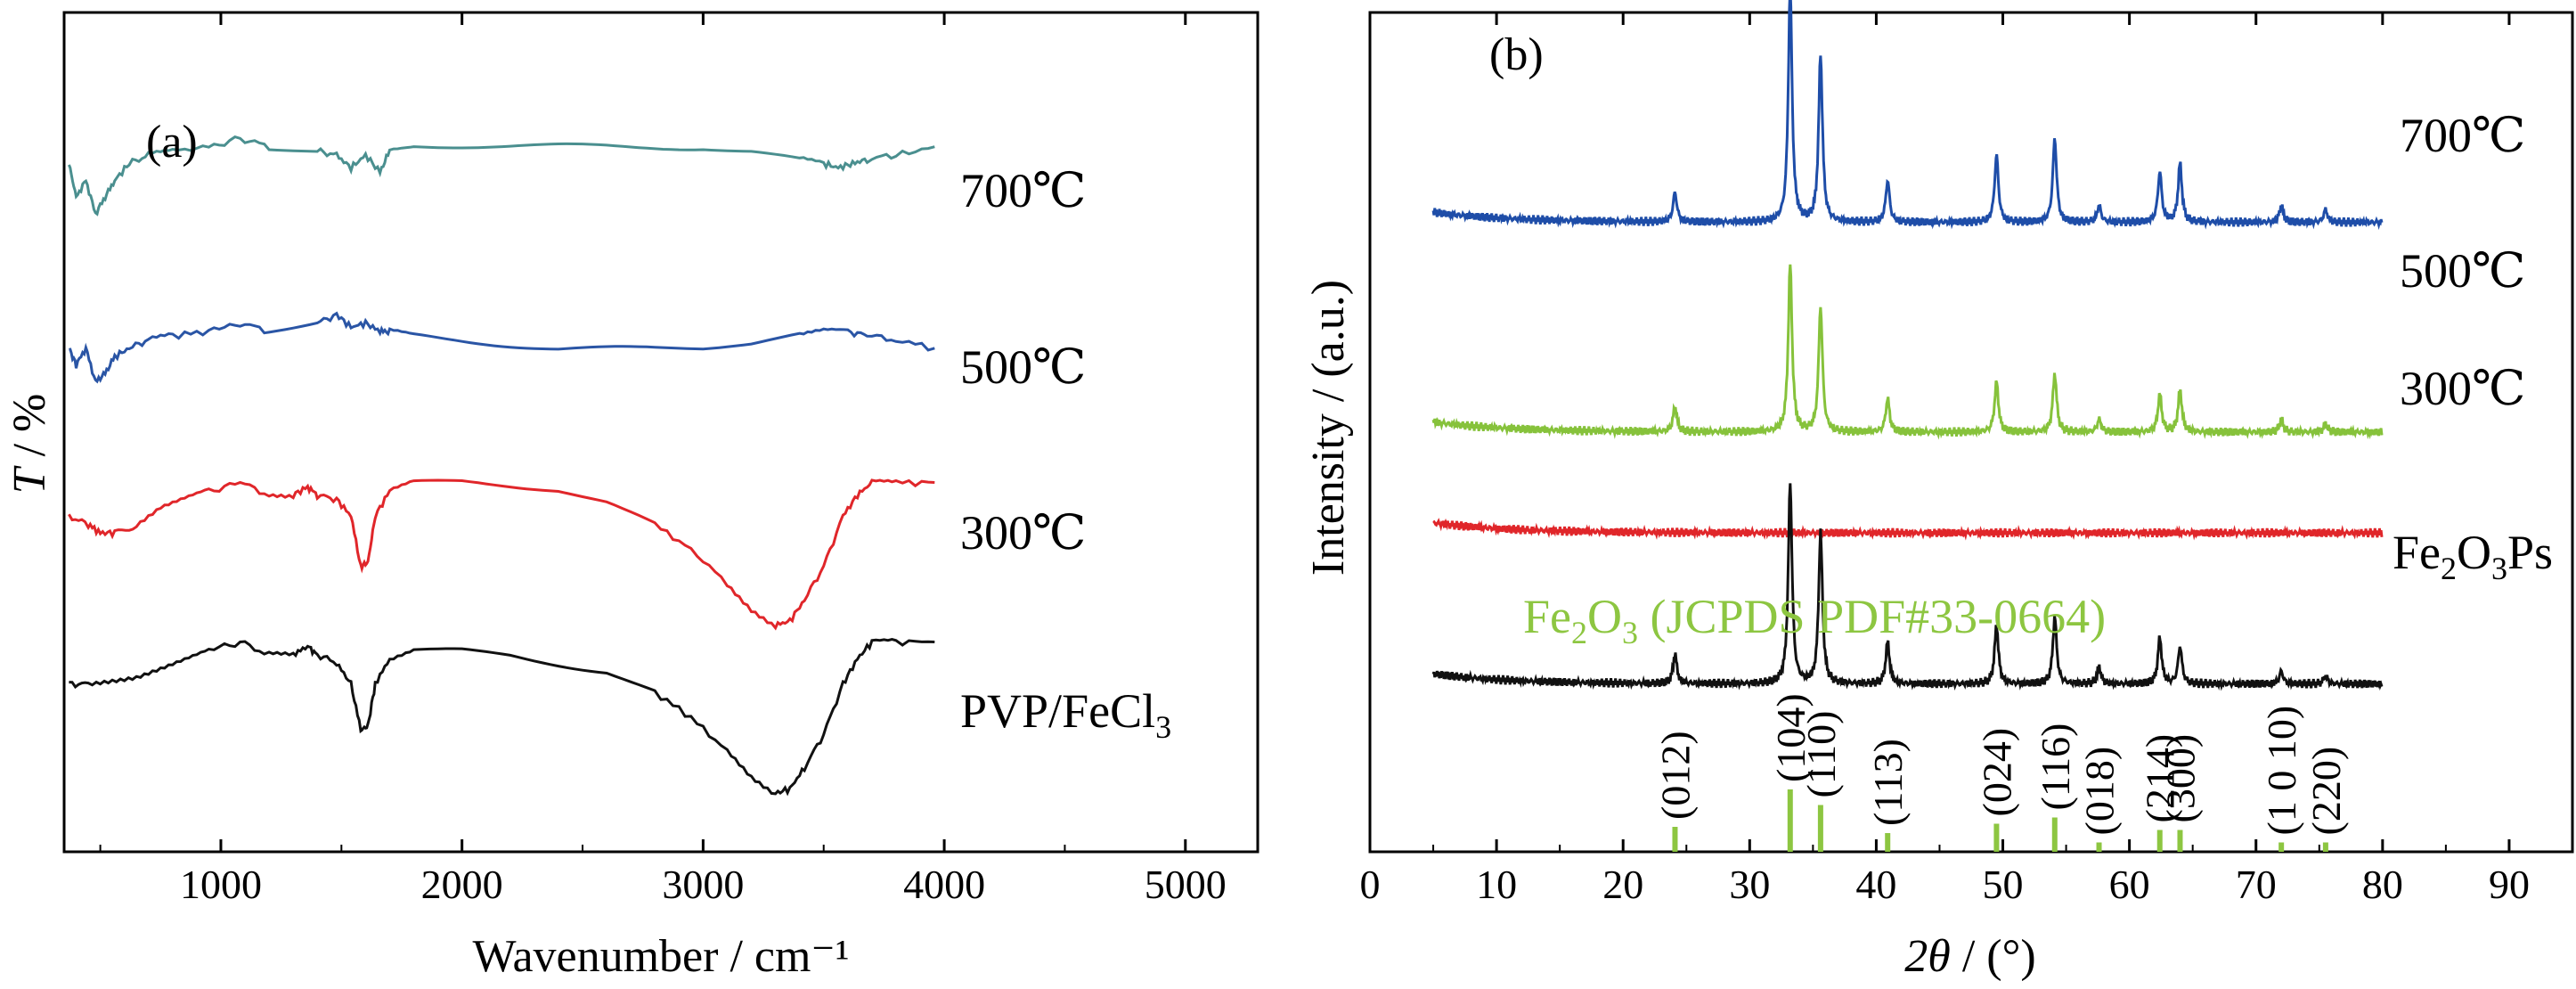 The width and height of the screenshot is (2576, 989). What do you see at coordinates (1750, 884) in the screenshot?
I see `panel-b-x-tick-label: 30` at bounding box center [1750, 884].